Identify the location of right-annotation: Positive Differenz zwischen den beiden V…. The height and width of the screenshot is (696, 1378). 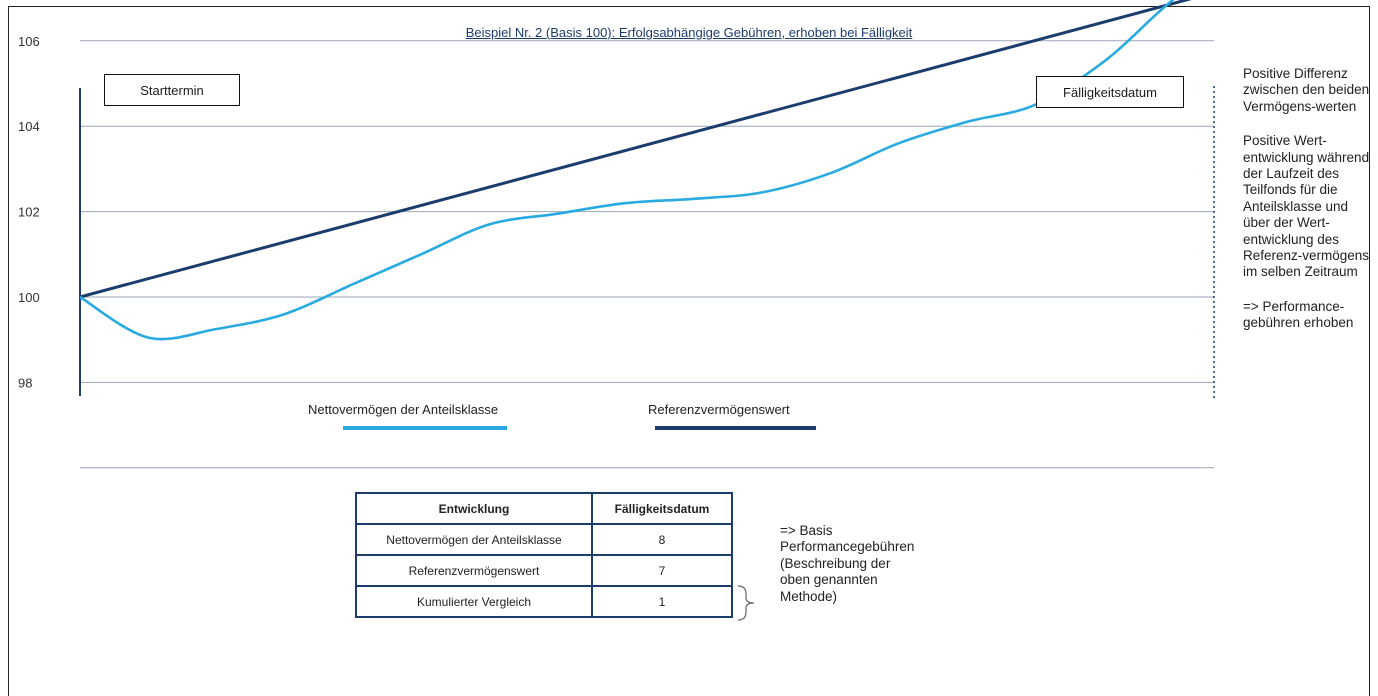
(1308, 199).